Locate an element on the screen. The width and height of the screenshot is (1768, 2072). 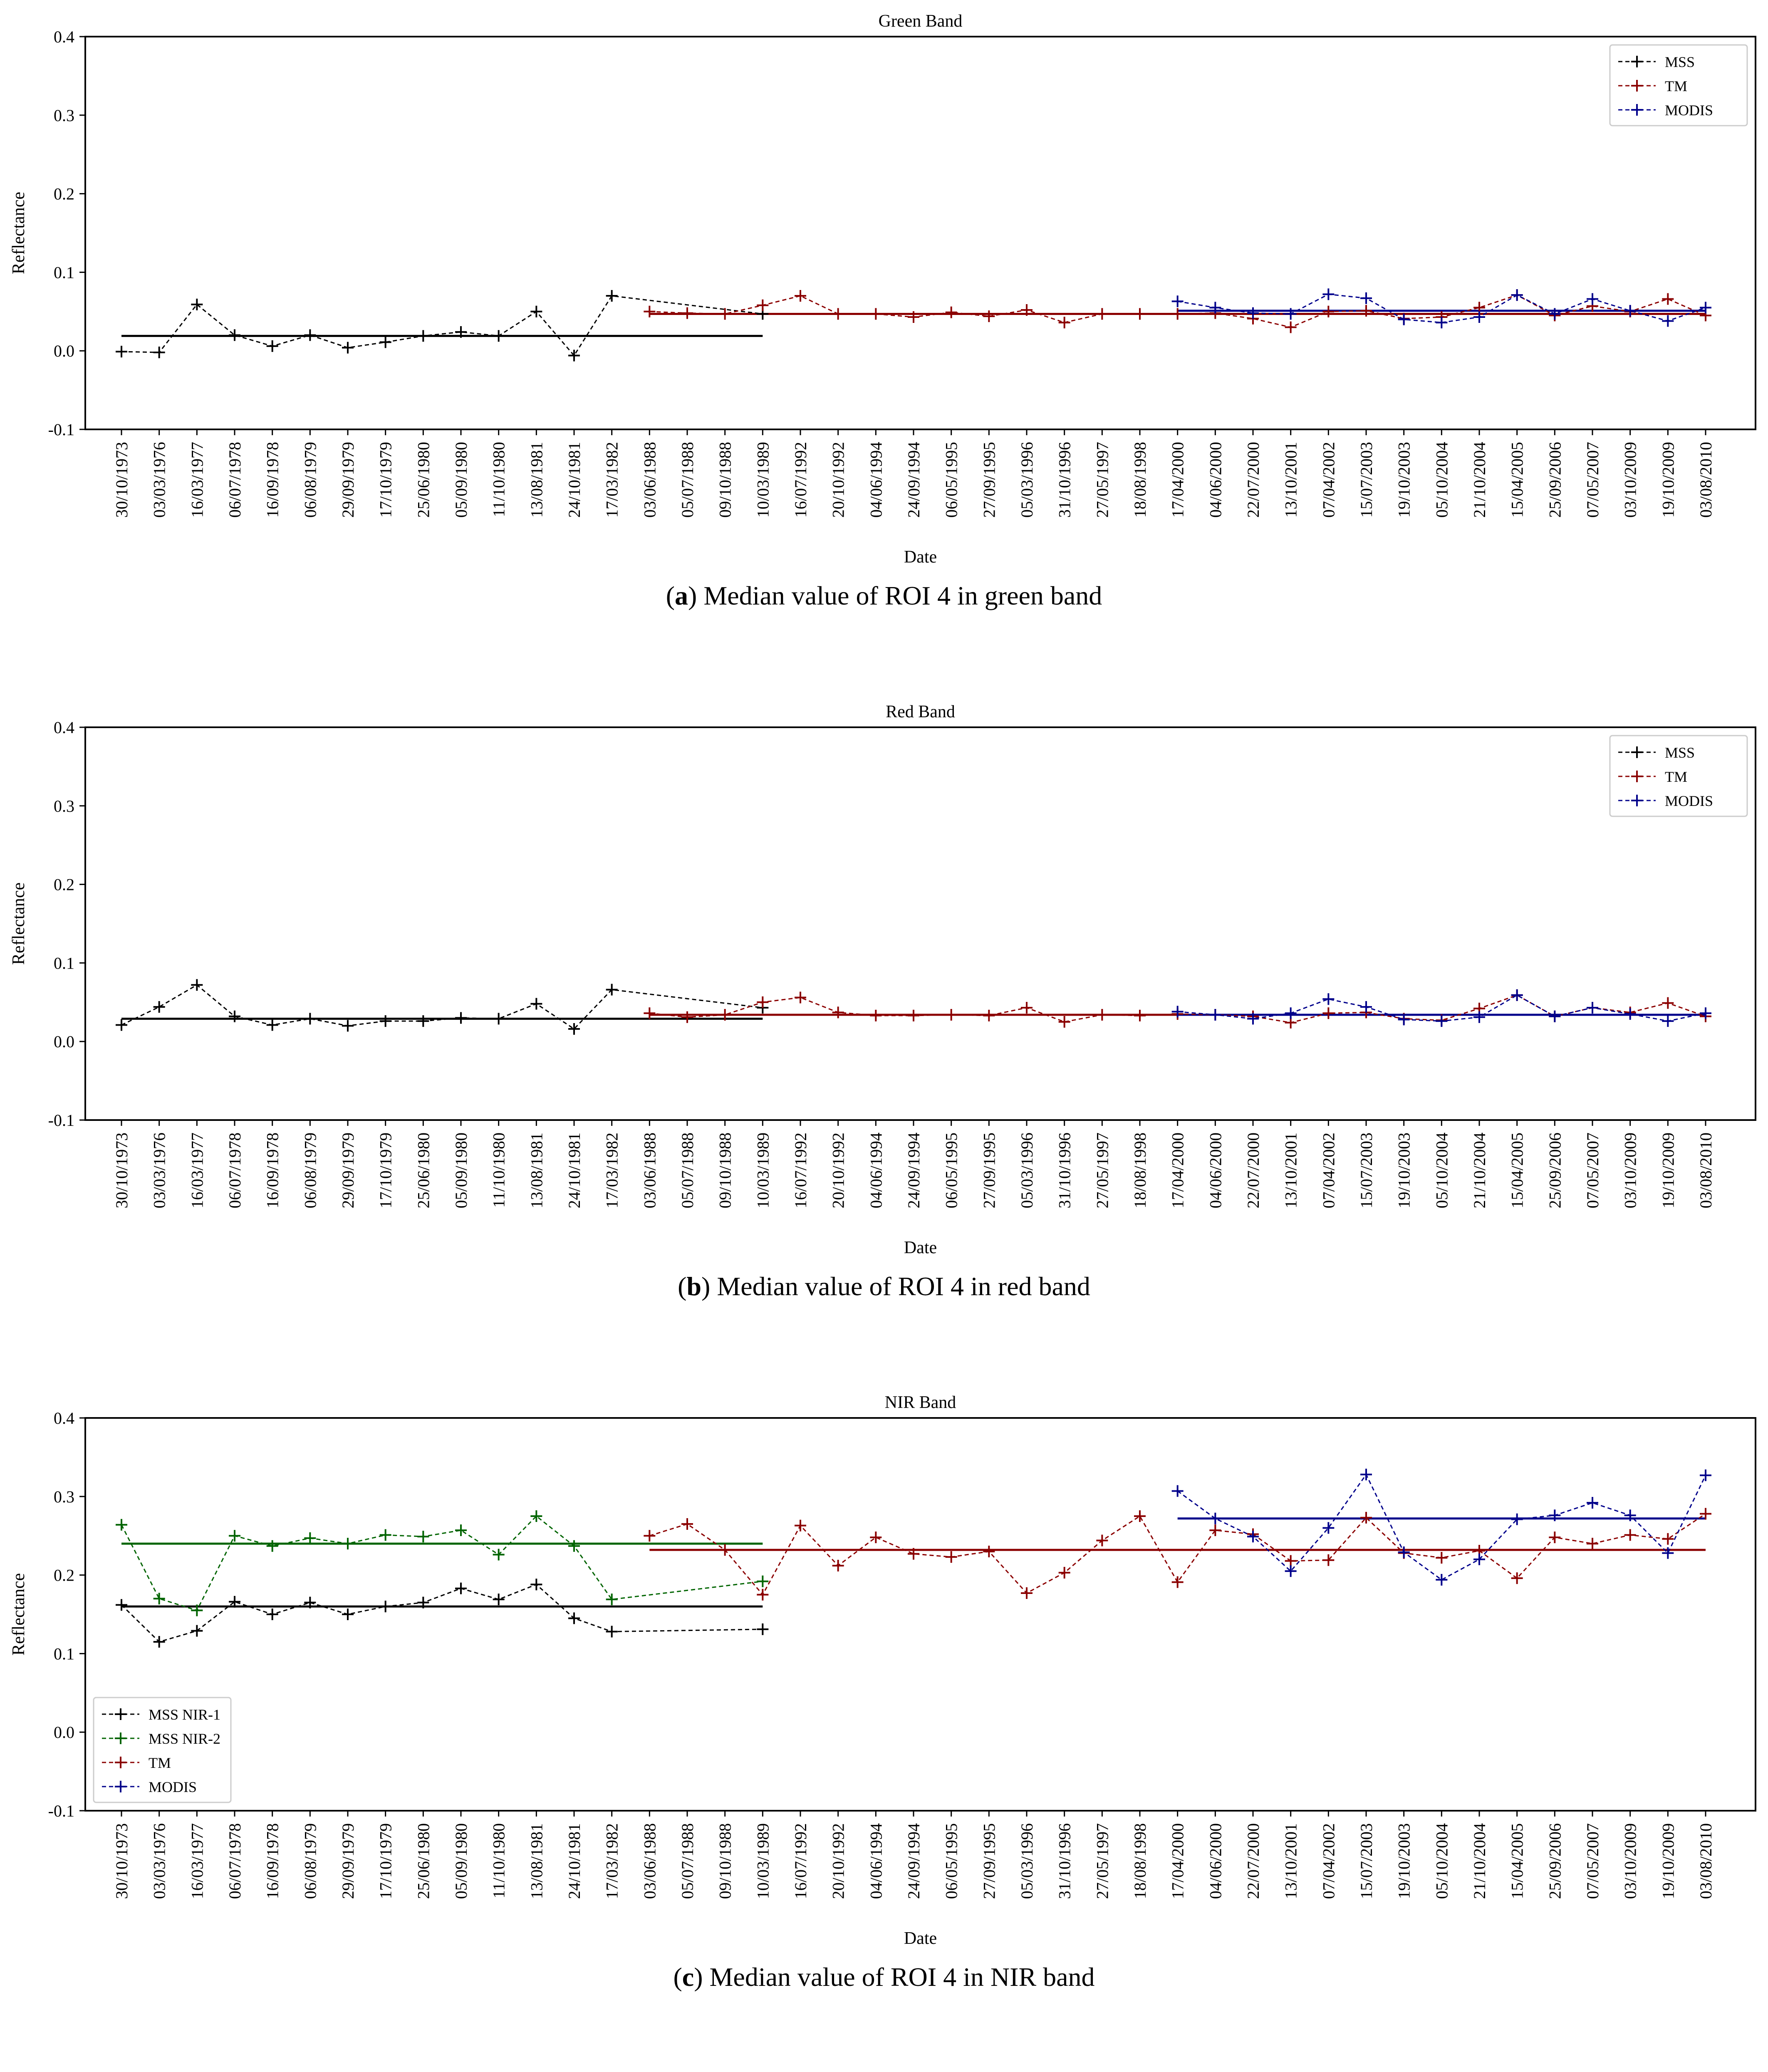
x-tick-label: 17/04/2000 is located at coordinates (1178, 1861).